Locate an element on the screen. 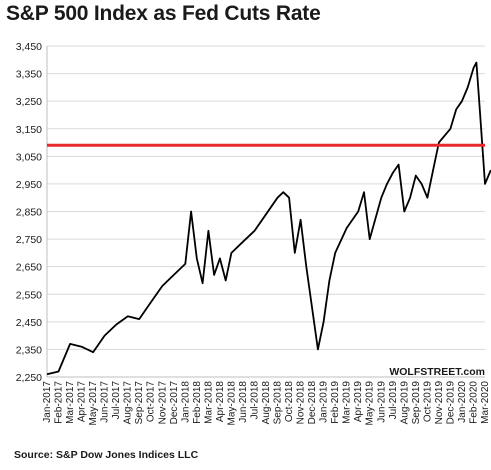 This screenshot has width=491, height=470. source-note: Source: S&P Dow Jones Indices LLC is located at coordinates (106, 455).